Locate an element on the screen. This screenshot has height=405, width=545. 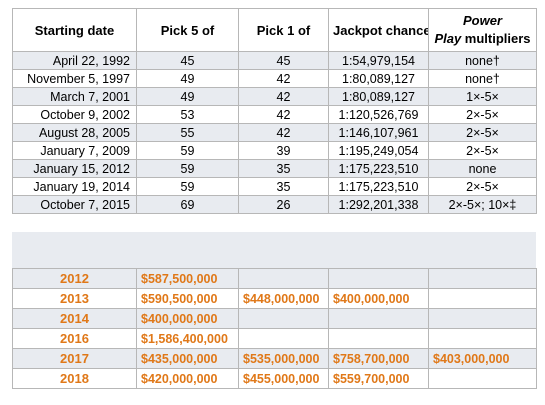
table-row: January 19, 2014 59 35 1:175,223,510 2×-5× is located at coordinates (274, 186).